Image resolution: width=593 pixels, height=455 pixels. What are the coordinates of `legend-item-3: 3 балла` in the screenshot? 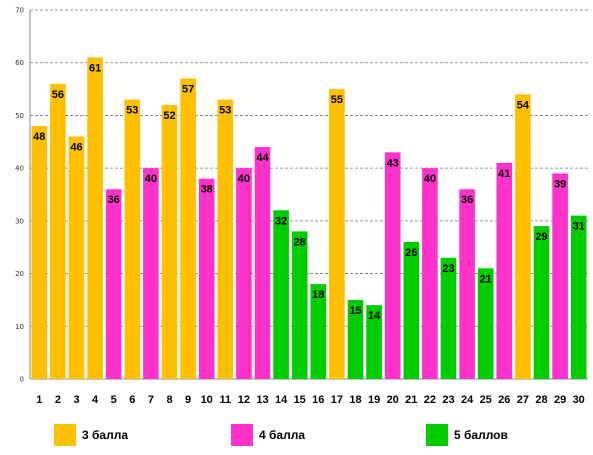 It's located at (91, 435).